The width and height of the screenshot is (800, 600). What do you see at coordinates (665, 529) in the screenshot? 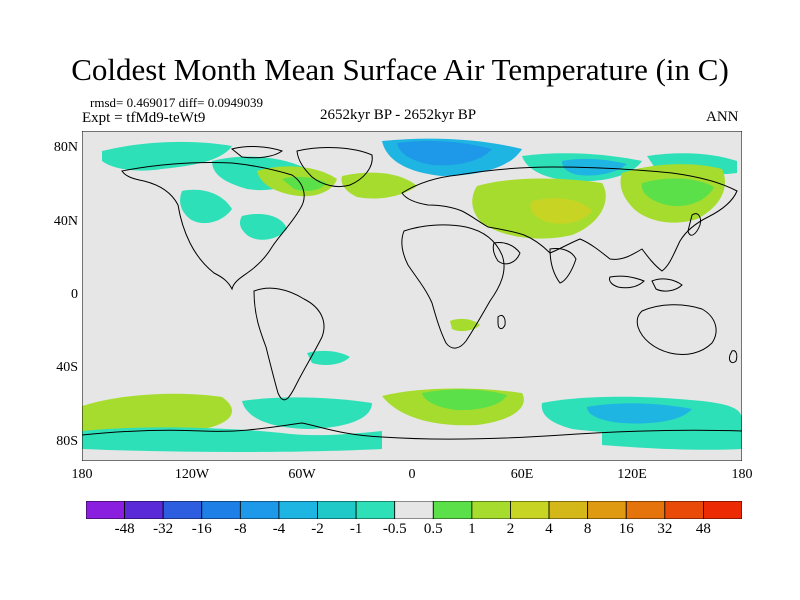
I see `colorbar-label: 32` at bounding box center [665, 529].